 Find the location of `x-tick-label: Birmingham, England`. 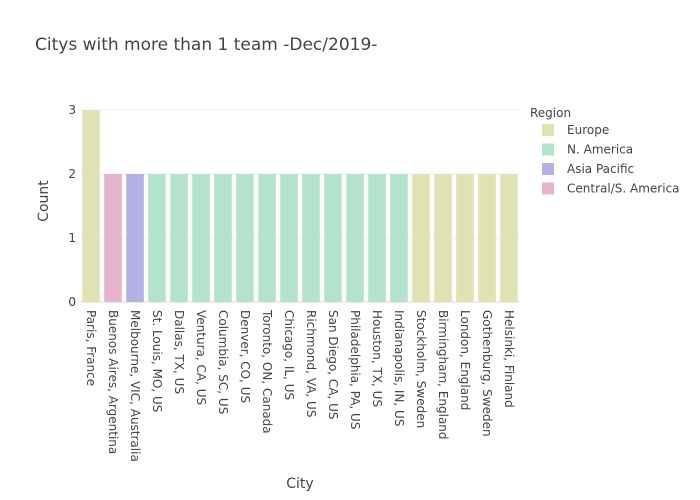

x-tick-label: Birmingham, England is located at coordinates (443, 375).